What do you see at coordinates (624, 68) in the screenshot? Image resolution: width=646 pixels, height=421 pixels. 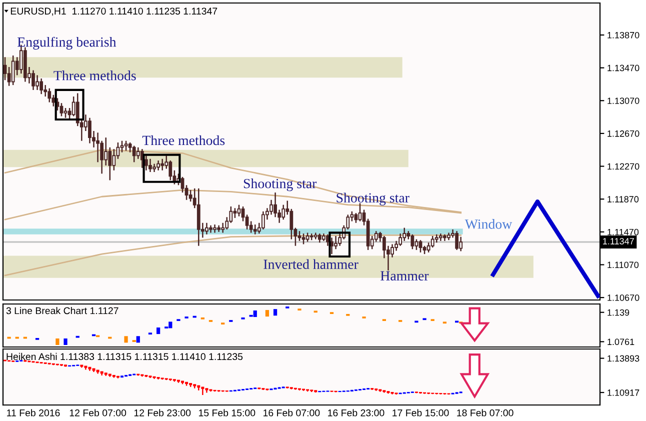 I see `y-tick-label: 1.13470` at bounding box center [624, 68].